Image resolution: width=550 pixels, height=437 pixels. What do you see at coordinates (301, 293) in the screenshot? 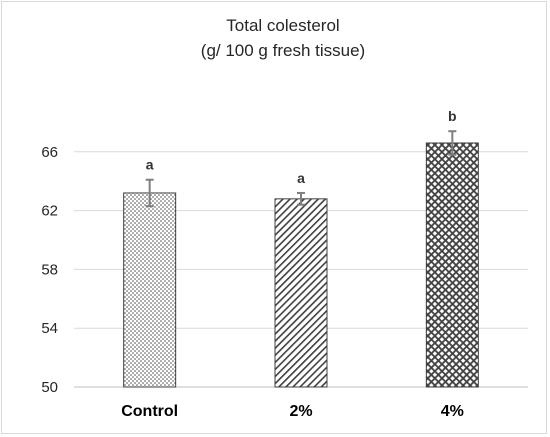
I see `bar-2pct` at bounding box center [301, 293].